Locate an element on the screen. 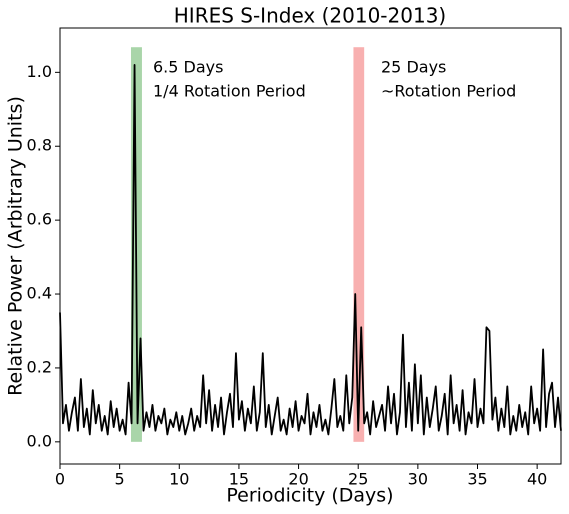 The width and height of the screenshot is (569, 514). y-tick-label: 0.8 is located at coordinates (39, 145).